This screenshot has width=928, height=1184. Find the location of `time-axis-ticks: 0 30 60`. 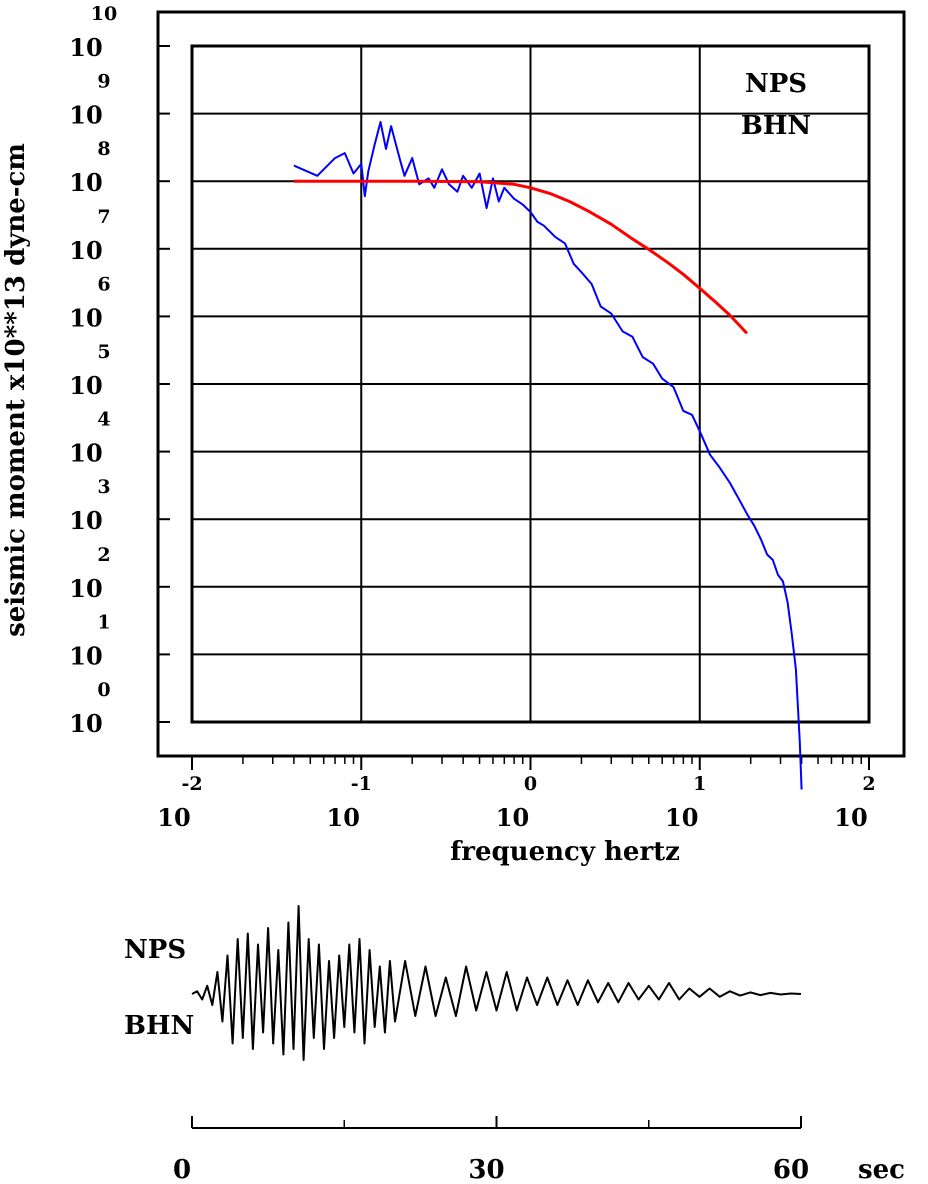

time-axis-ticks: 0 30 60 is located at coordinates (491, 1150).